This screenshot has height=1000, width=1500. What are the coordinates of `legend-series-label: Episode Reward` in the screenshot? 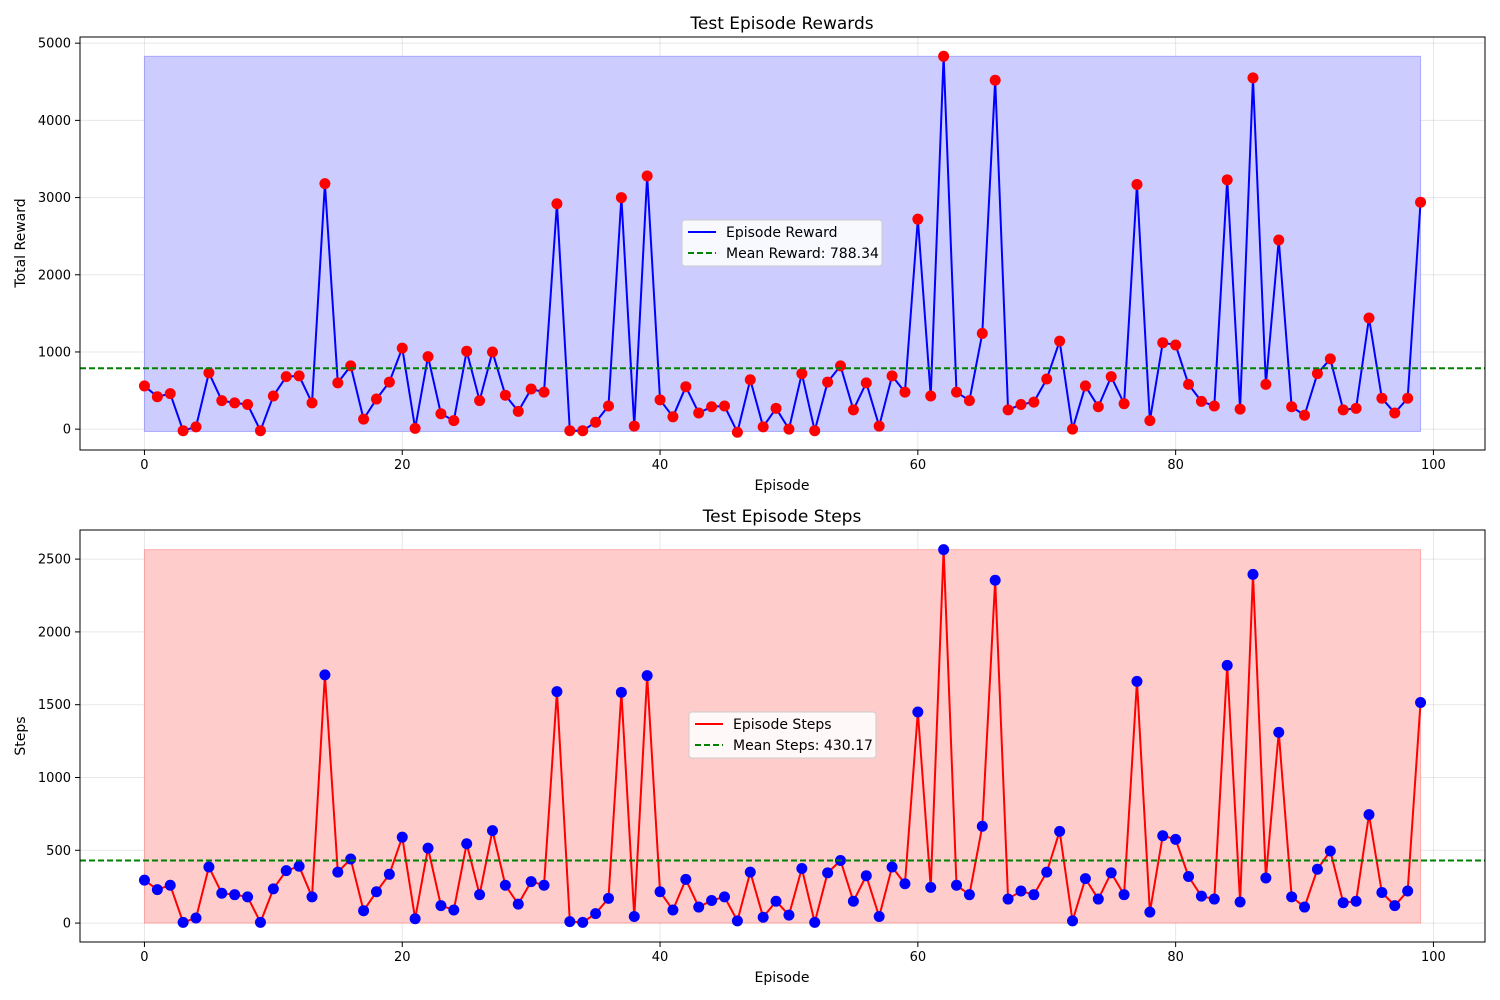 It's located at (782, 233).